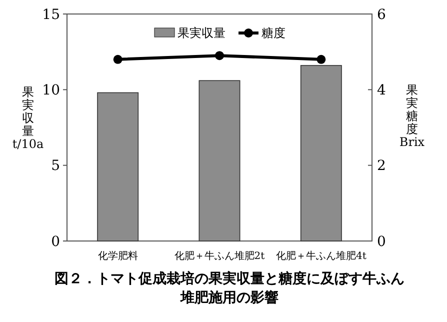  Describe the element at coordinates (202, 33) in the screenshot. I see `legend-label: 果実収量` at that location.